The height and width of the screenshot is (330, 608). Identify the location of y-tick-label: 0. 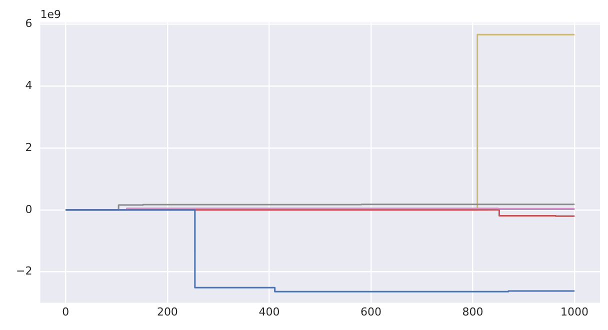
(28, 209).